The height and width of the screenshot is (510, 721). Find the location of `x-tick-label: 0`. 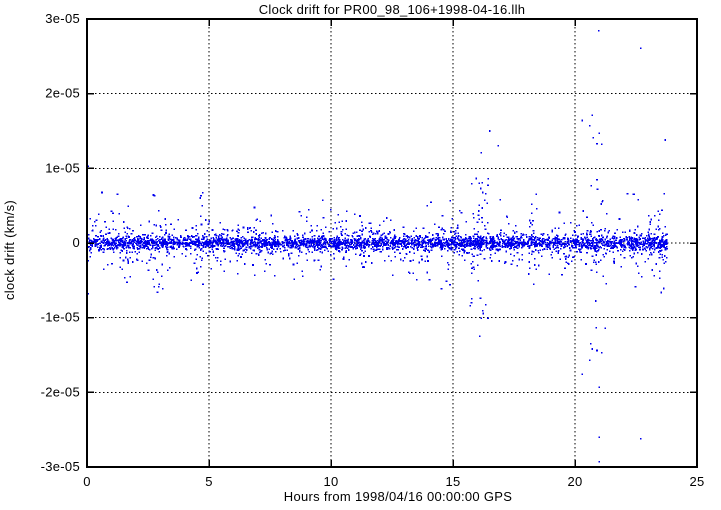

x-tick-label: 0 is located at coordinates (87, 481).